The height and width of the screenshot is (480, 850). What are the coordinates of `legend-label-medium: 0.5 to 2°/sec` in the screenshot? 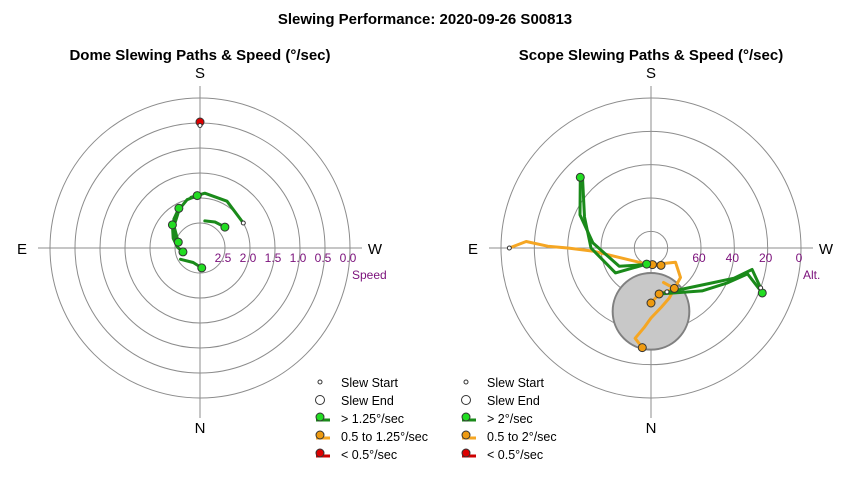 It's located at (522, 437).